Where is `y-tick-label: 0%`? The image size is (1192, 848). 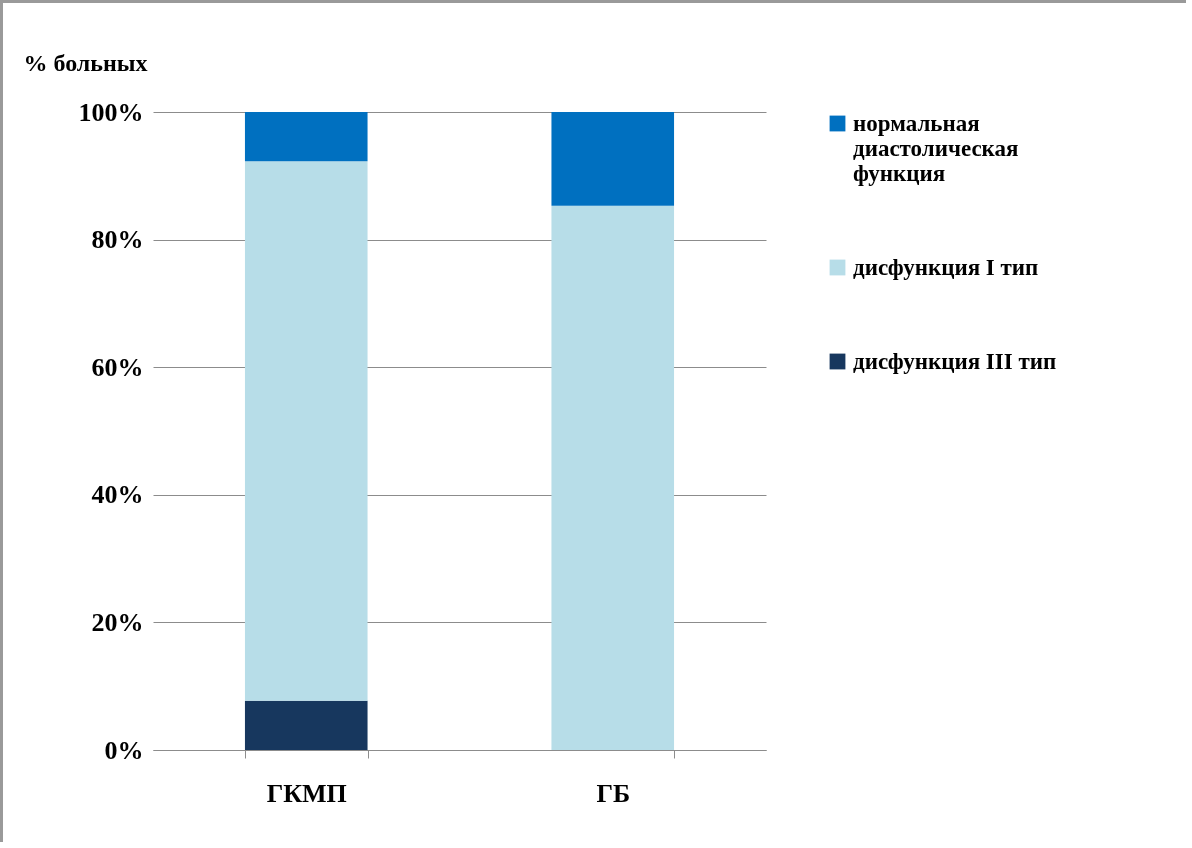
y-tick-label: 0% is located at coordinates (124, 750).